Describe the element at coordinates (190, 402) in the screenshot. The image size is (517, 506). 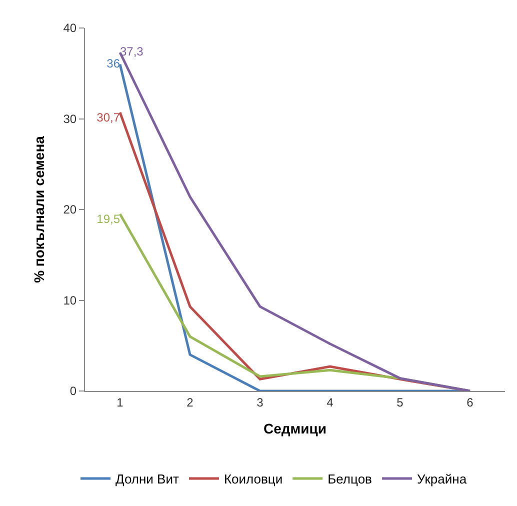
I see `x-tick-label: 2` at that location.